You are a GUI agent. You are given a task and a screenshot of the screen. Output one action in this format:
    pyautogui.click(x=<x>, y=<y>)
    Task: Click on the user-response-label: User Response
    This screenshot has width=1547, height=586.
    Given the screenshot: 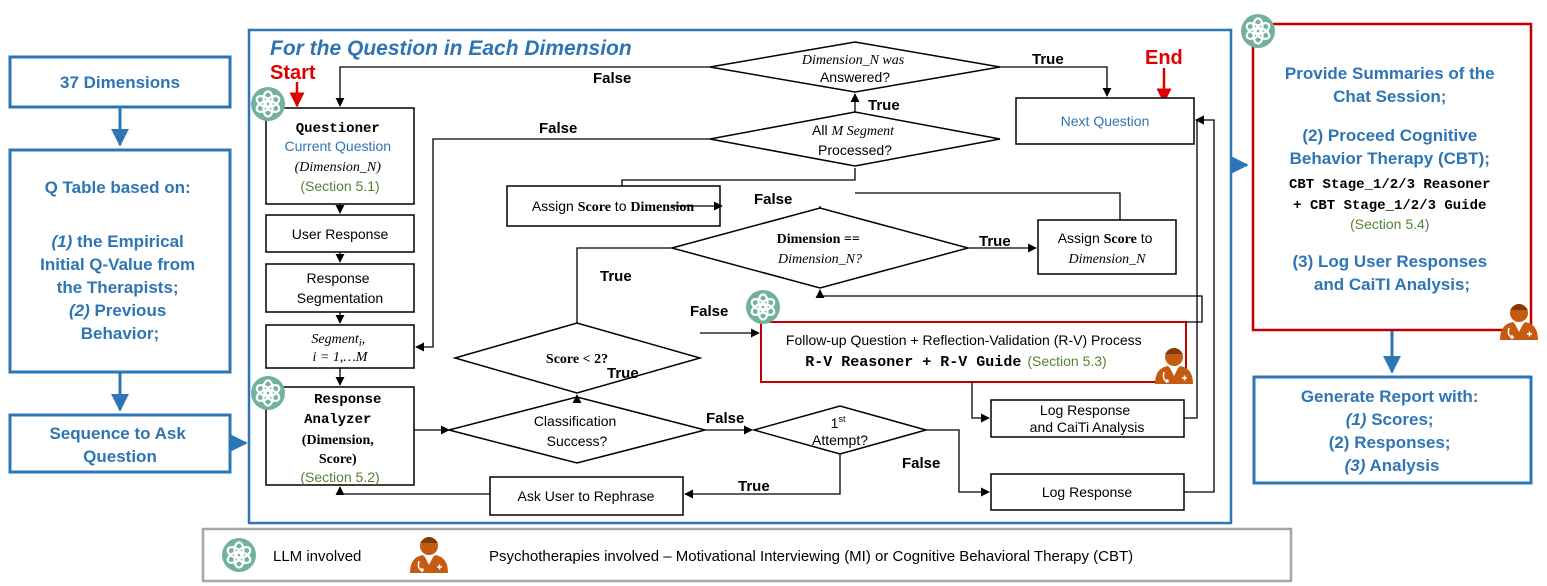 What is the action you would take?
    pyautogui.click(x=340, y=234)
    